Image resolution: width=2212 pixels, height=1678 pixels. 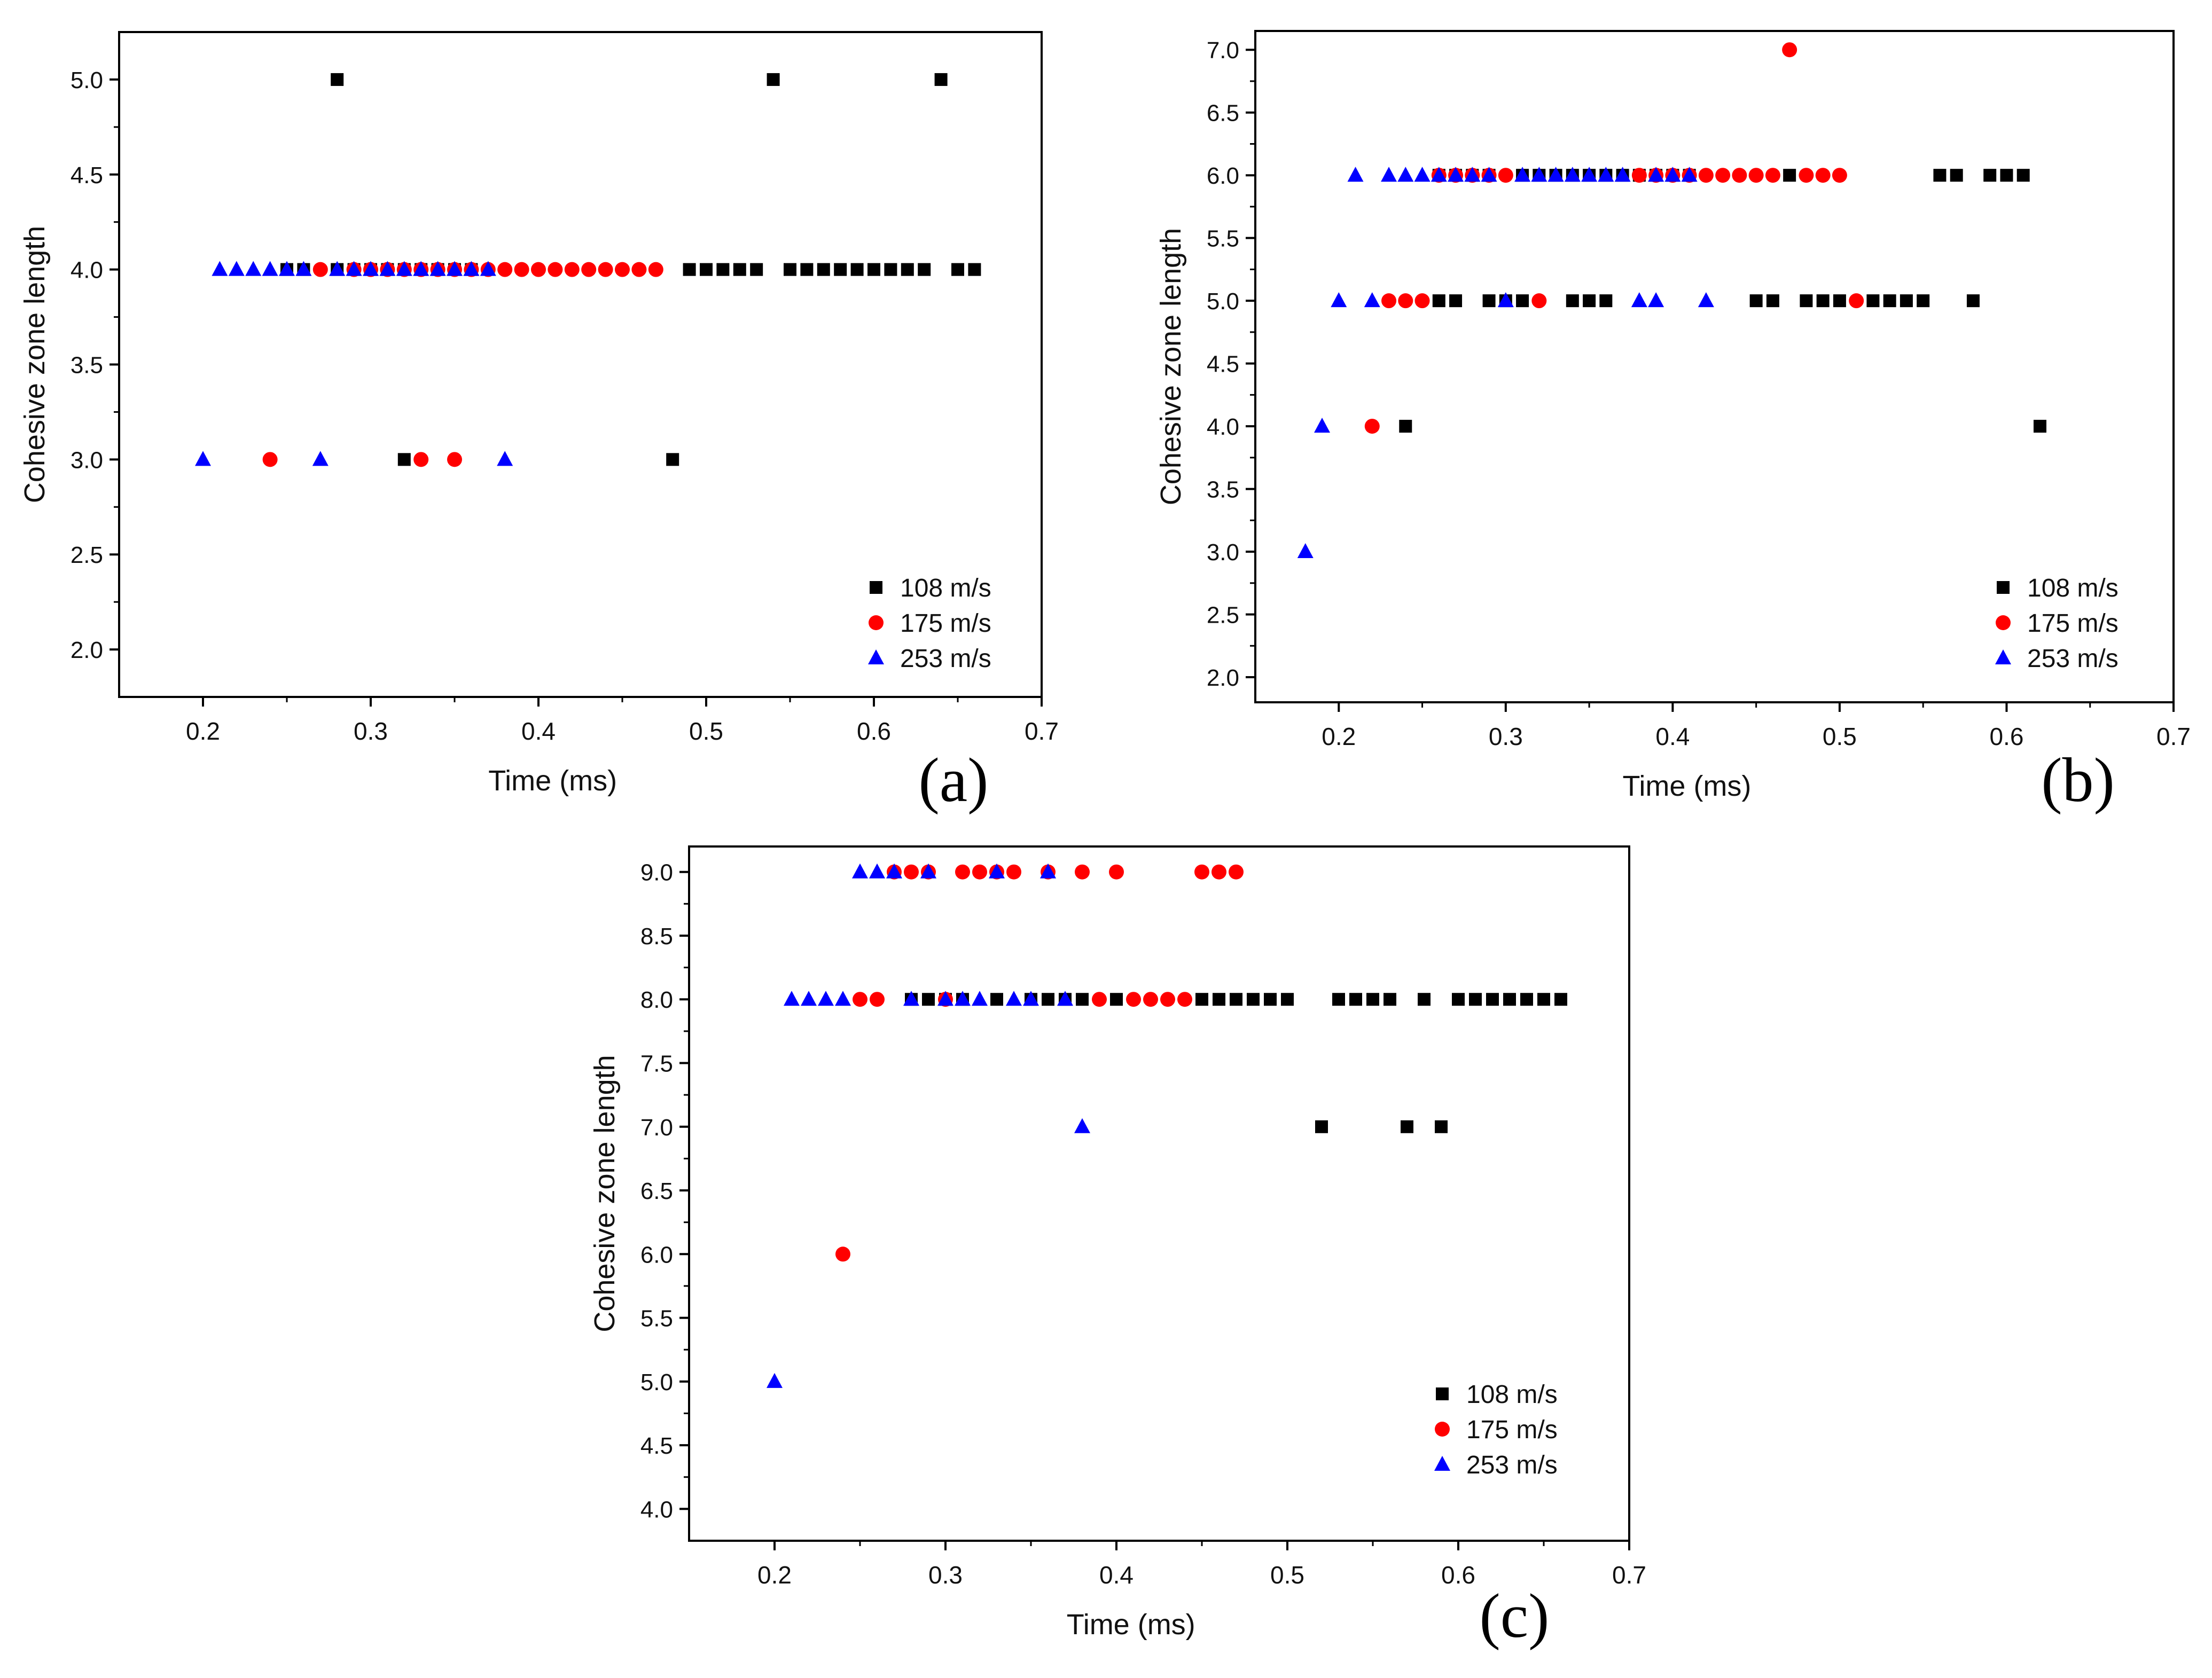 I want to click on series-175-m-s, so click(x=462, y=364).